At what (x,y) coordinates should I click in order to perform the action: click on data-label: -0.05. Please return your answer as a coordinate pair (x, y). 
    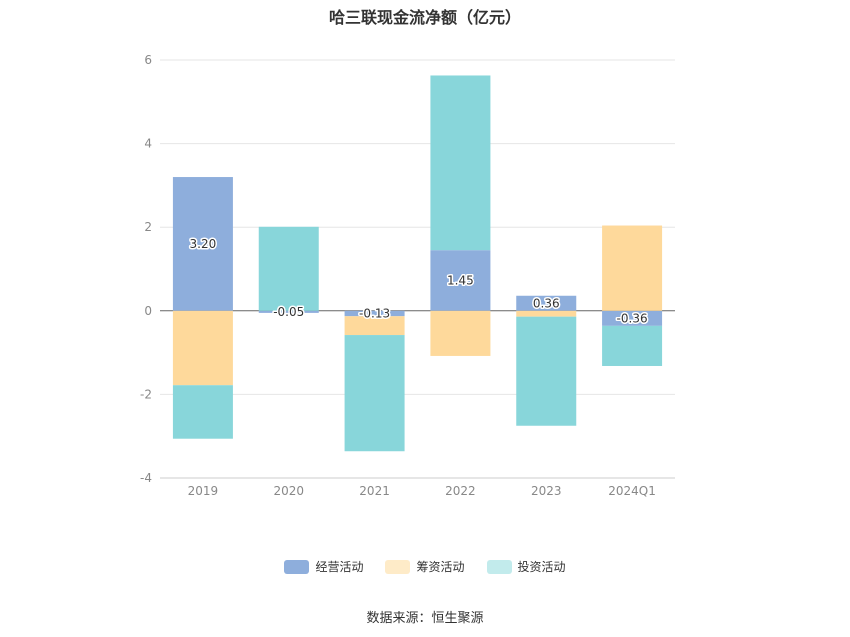
    Looking at the image, I should click on (288, 312).